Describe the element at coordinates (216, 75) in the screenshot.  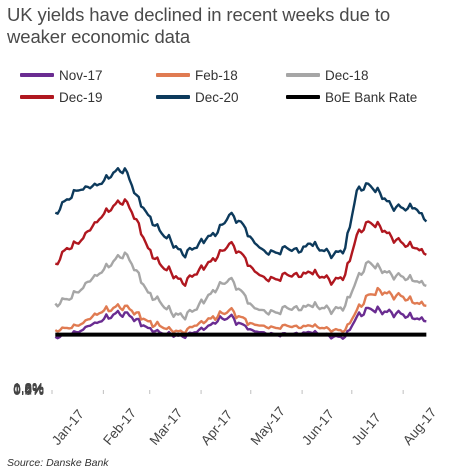
I see `legend-label: Feb-18` at that location.